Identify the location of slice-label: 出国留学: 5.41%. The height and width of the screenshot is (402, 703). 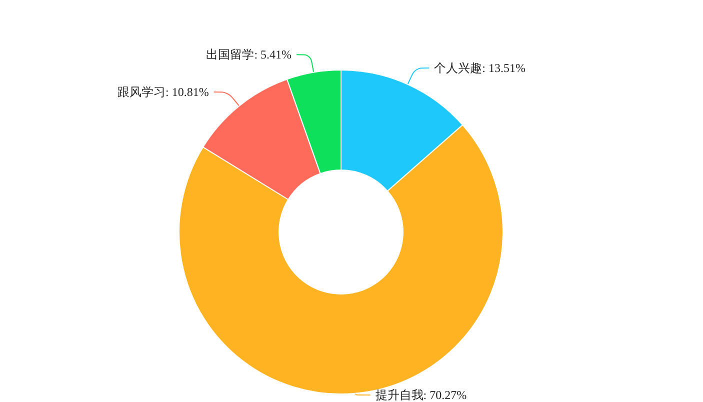
(249, 55).